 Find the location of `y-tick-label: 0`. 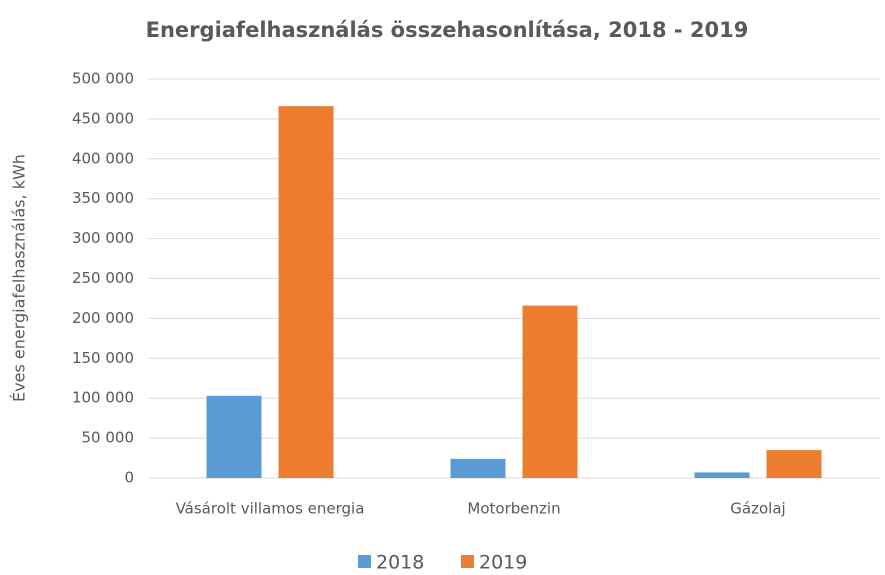

y-tick-label: 0 is located at coordinates (129, 478).